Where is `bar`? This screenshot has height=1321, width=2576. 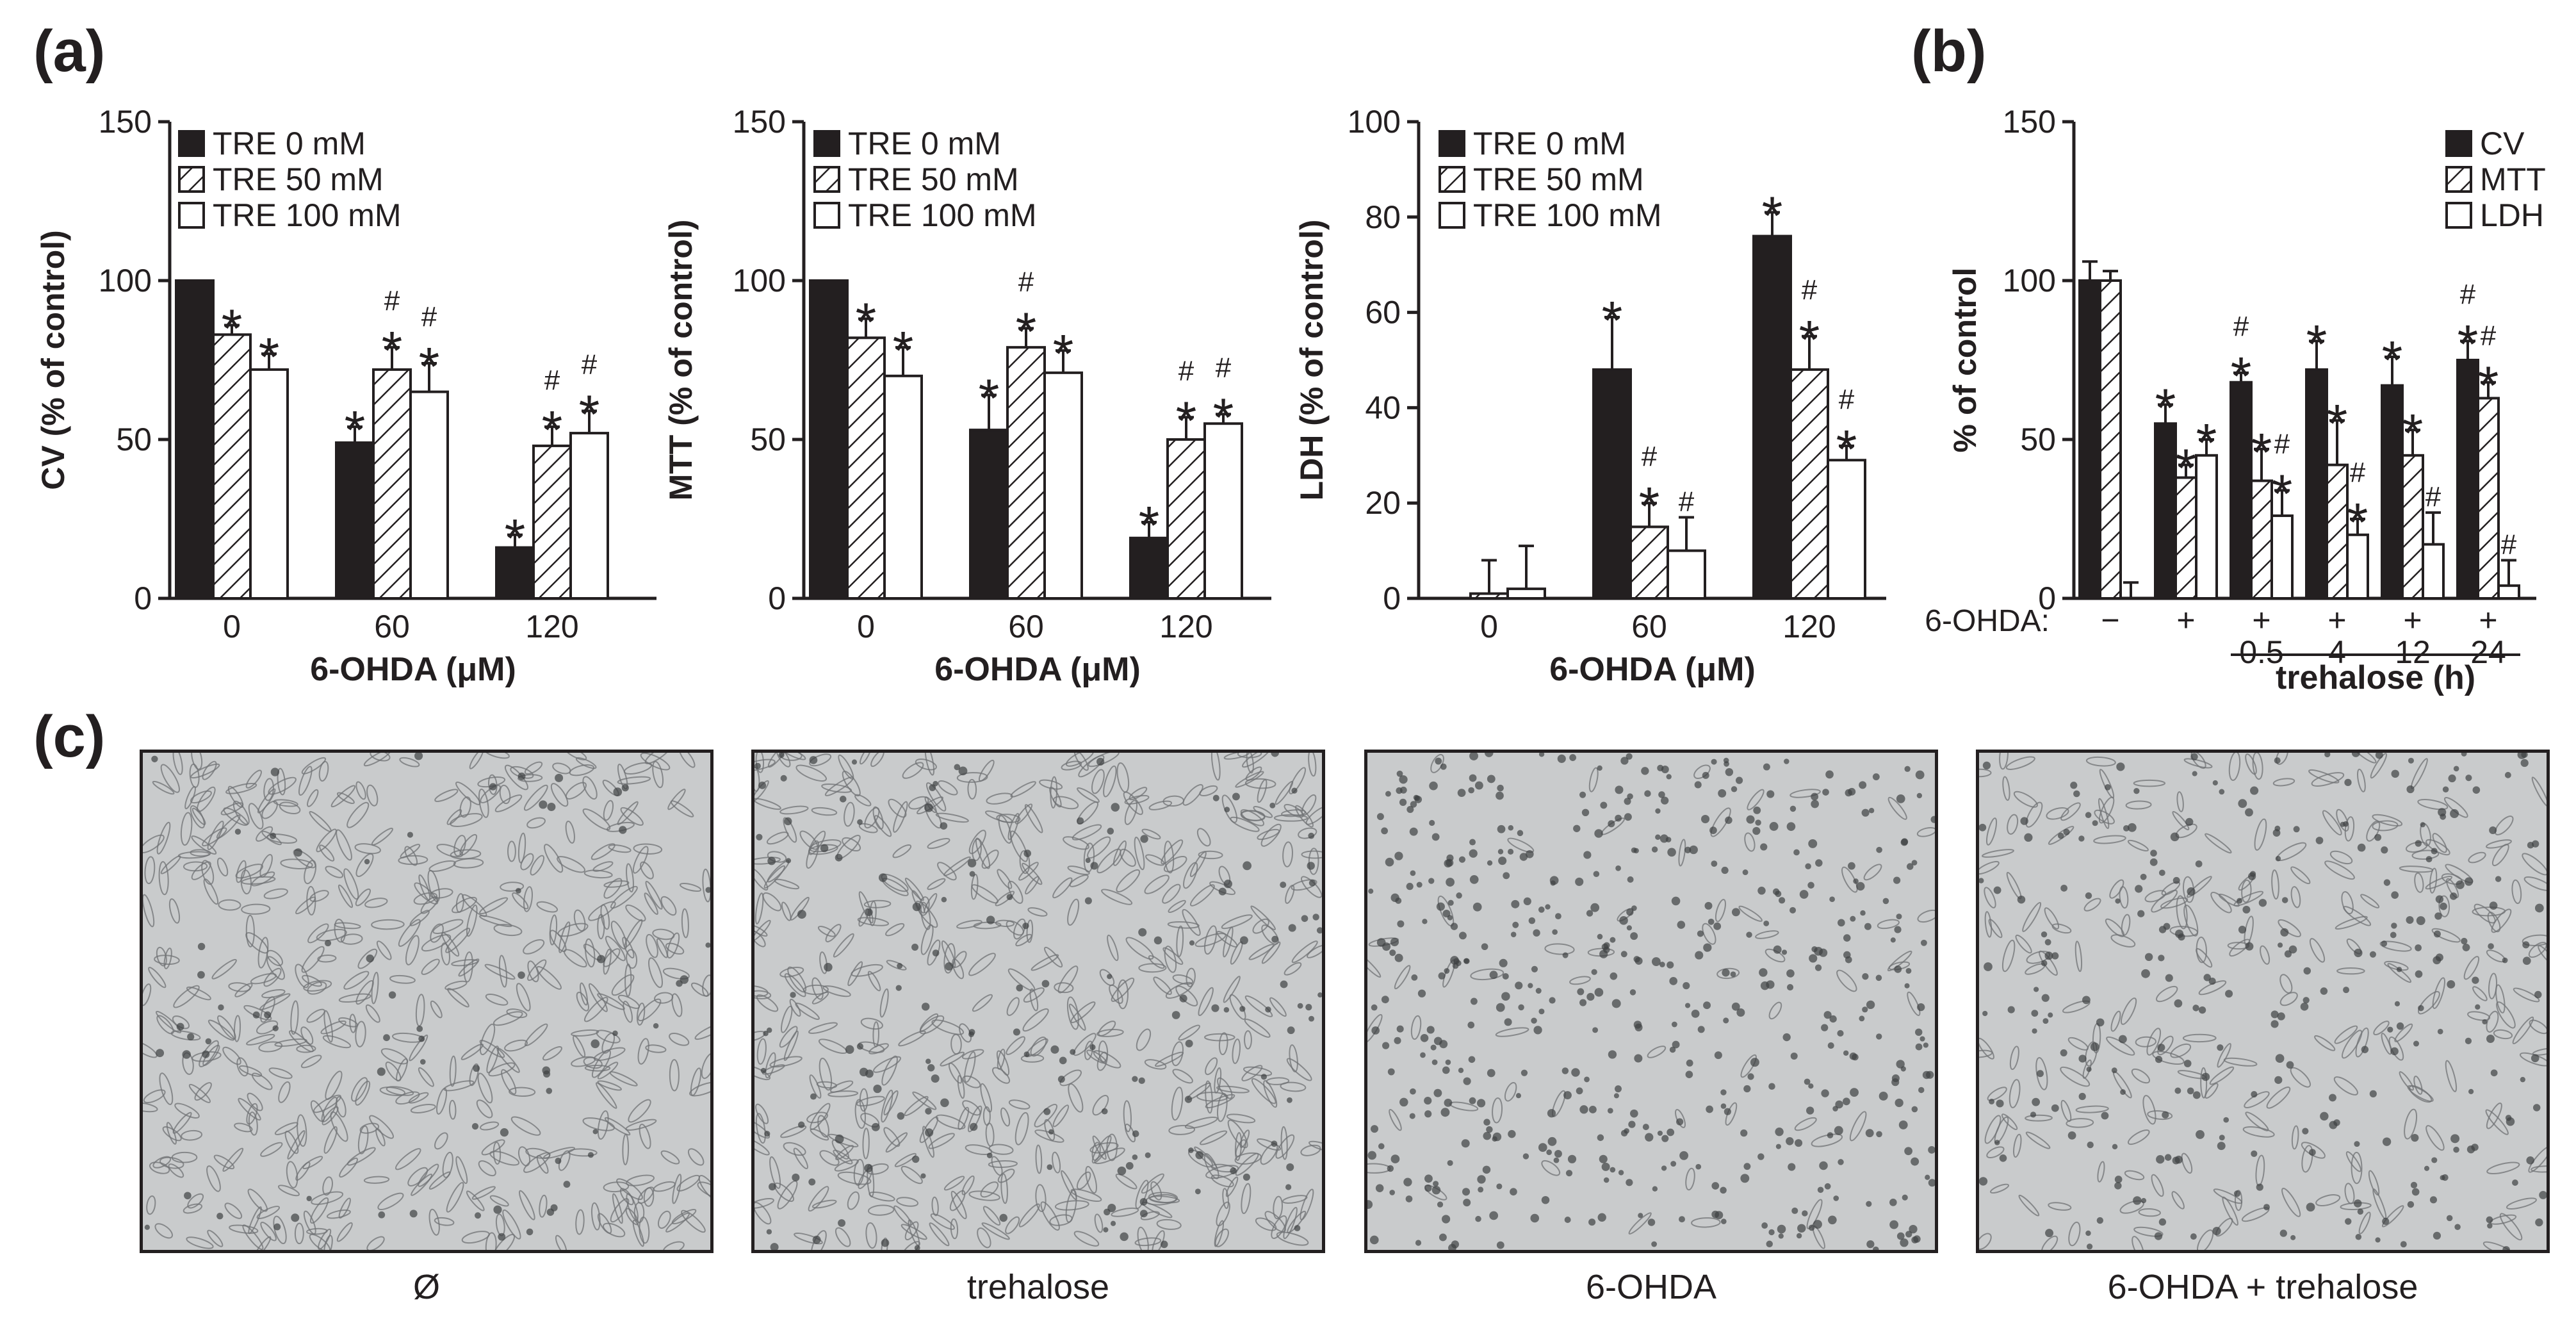
bar is located at coordinates (269, 484).